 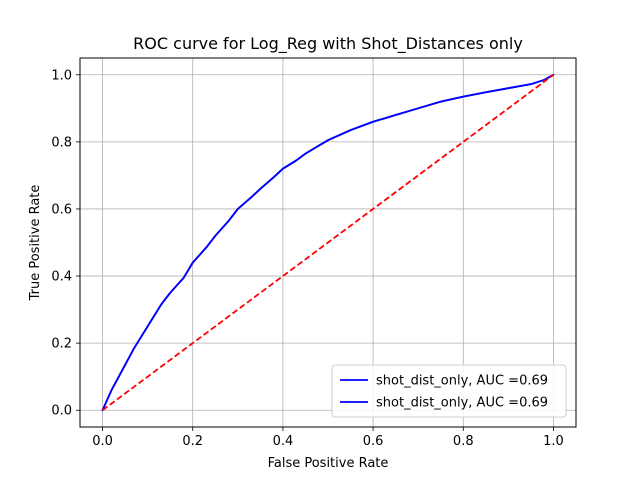 What do you see at coordinates (61, 209) in the screenshot?
I see `y-tick-label: 0.6` at bounding box center [61, 209].